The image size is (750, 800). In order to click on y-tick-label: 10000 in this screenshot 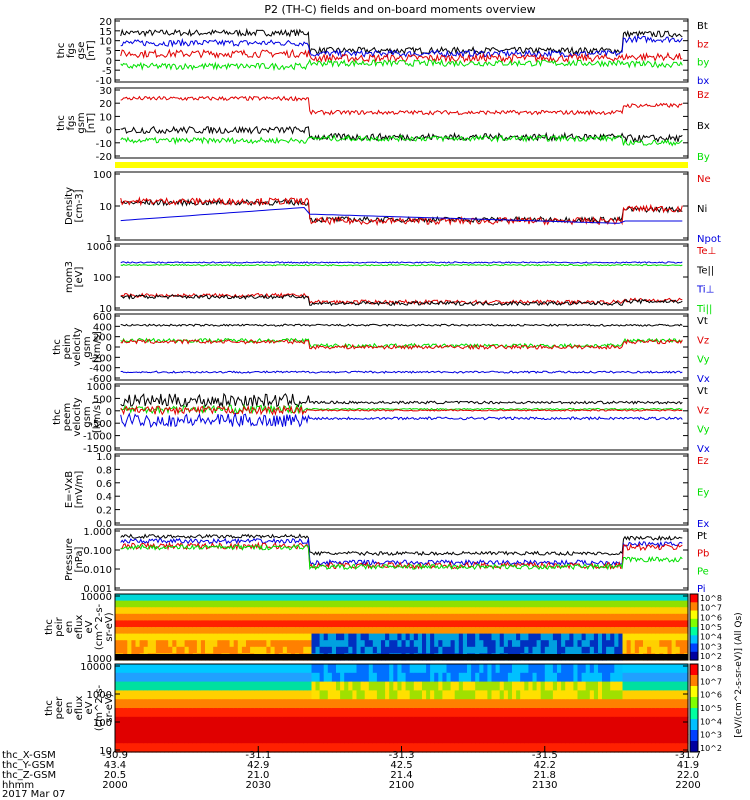, I will do `click(96, 667)`.